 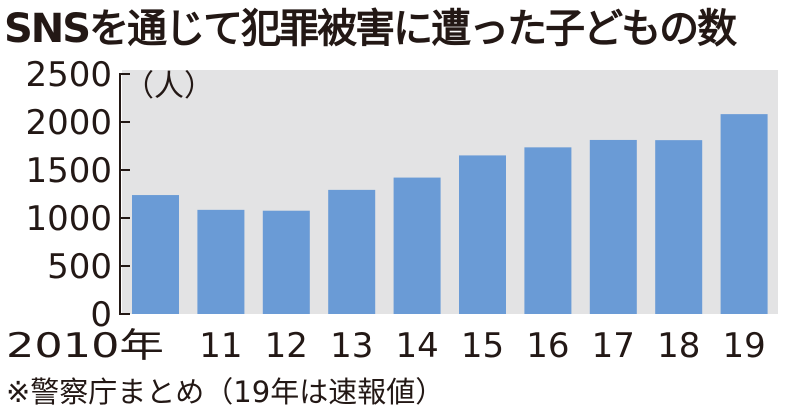 I want to click on x-tick-label-17: 17, so click(x=613, y=346).